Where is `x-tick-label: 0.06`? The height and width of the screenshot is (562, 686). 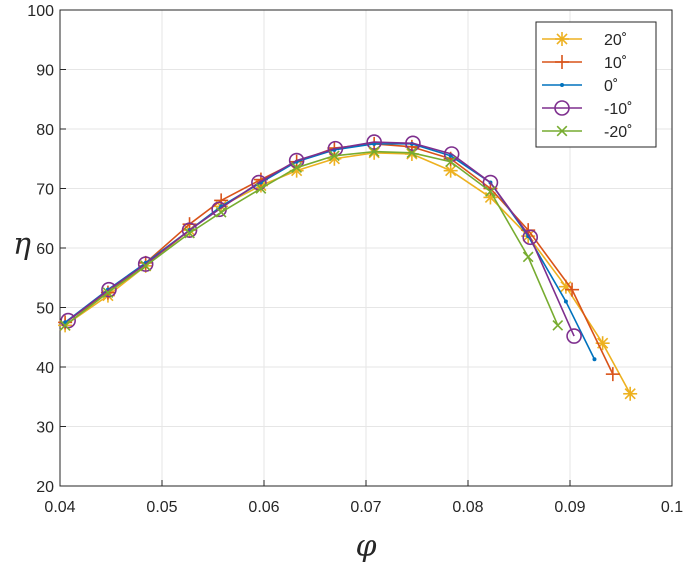
x-tick-label: 0.06 is located at coordinates (263, 507).